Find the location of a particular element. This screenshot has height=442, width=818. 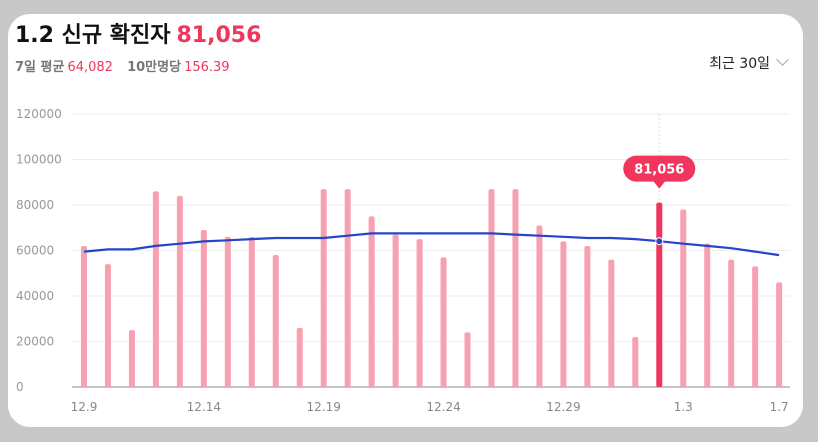

page-title: 1.2 신규 확진자 81,056 is located at coordinates (138, 33).